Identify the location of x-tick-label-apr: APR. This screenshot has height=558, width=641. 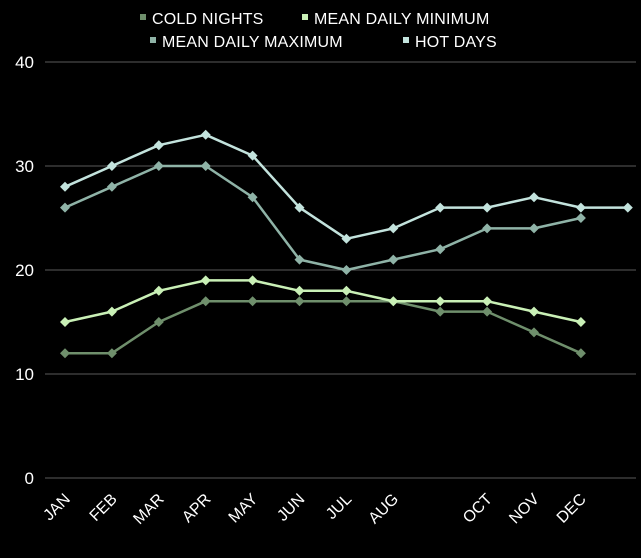
(196, 508).